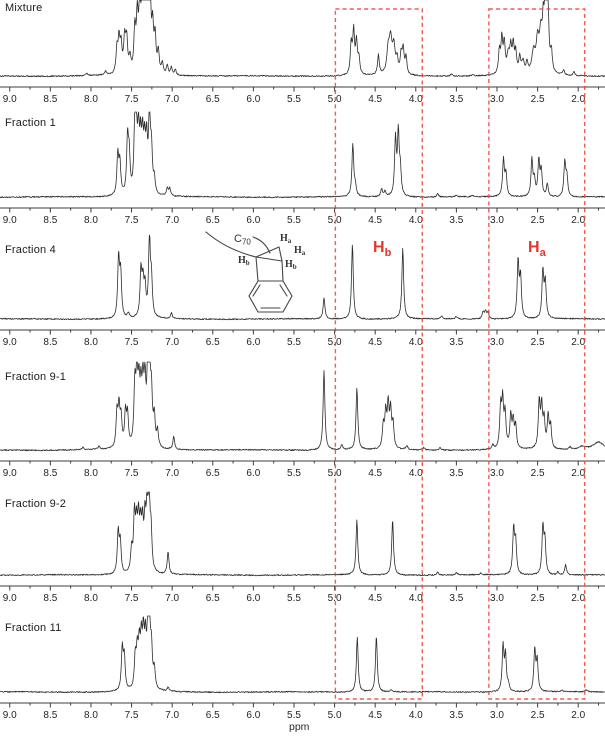 The image size is (605, 737). What do you see at coordinates (282, 271) in the screenshot?
I see `benzylic-bond-right` at bounding box center [282, 271].